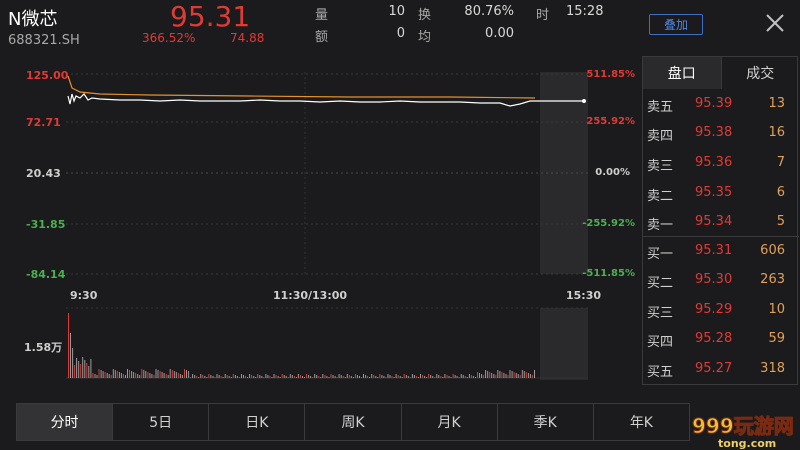  I want to click on ask-label: 卖四, so click(660, 136).